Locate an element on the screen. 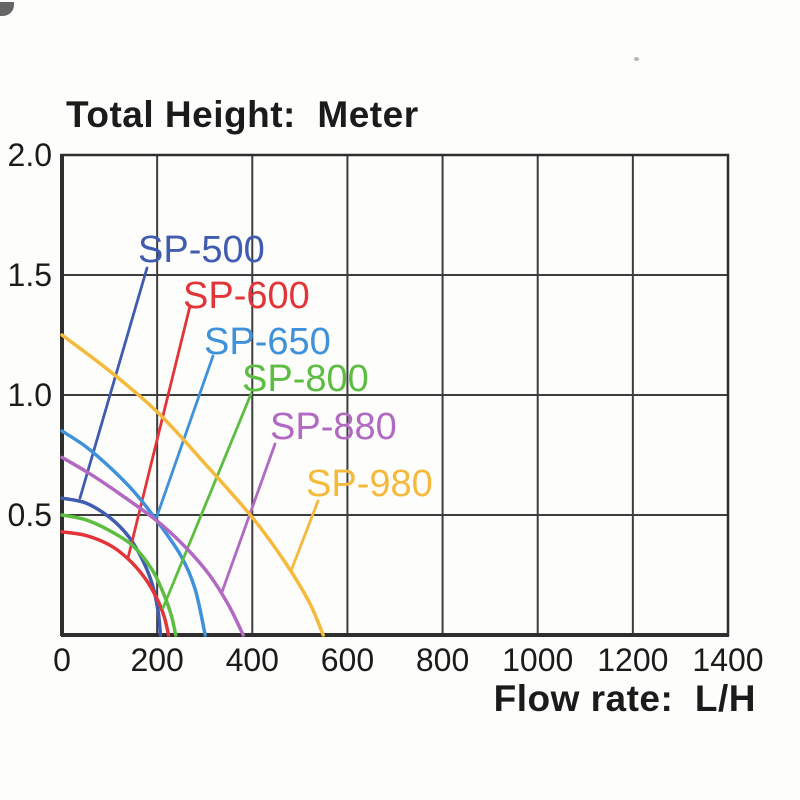 The height and width of the screenshot is (800, 800). series-label-sp-500: SP-500 is located at coordinates (201, 250).